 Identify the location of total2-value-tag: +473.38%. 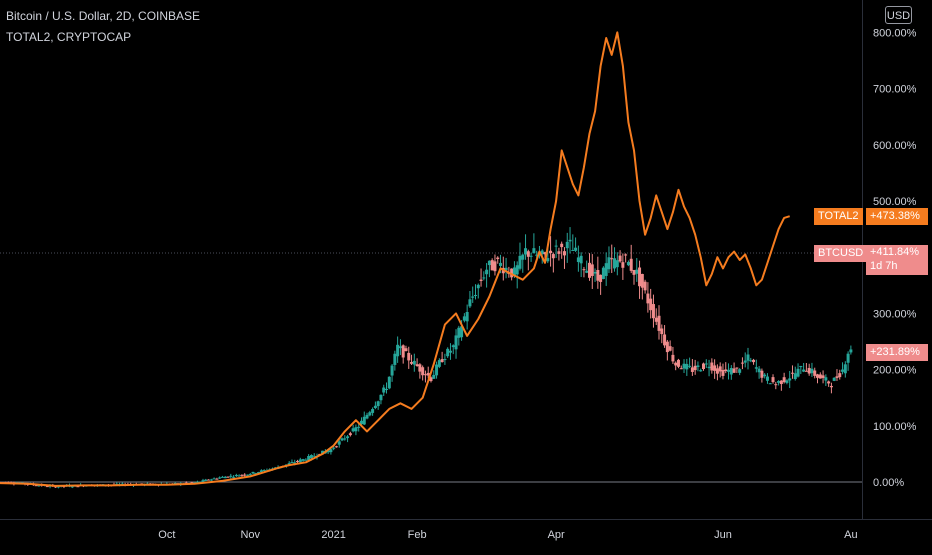
(897, 216).